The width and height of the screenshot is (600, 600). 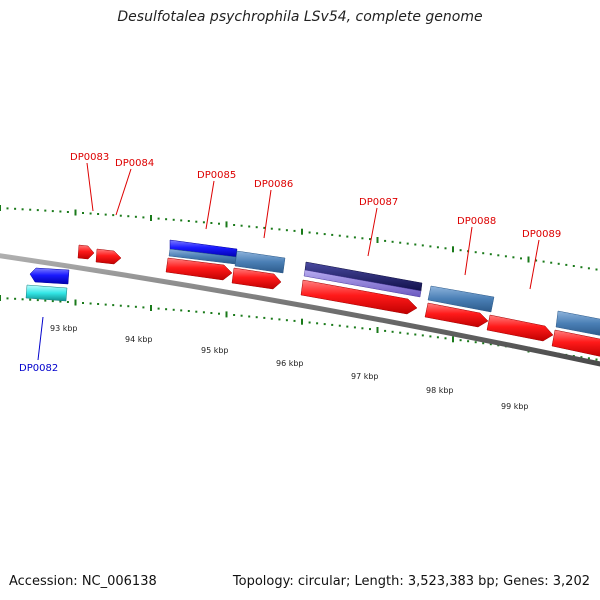 What do you see at coordinates (46, 293) in the screenshot?
I see `gene-bar-dp0082-cyan` at bounding box center [46, 293].